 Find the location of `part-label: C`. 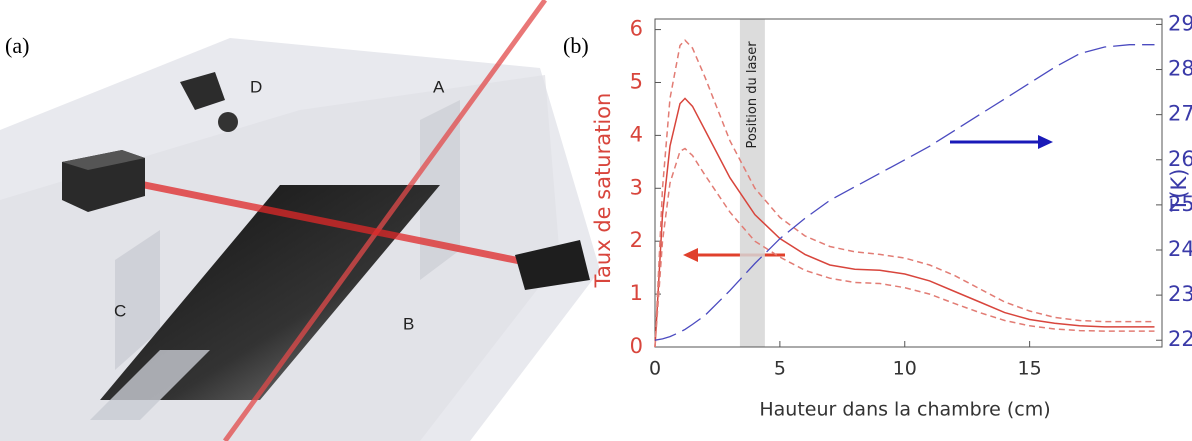

part-label: C is located at coordinates (120, 310).